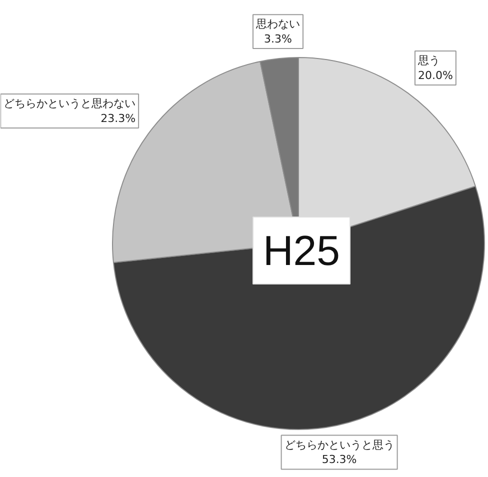 Image resolution: width=488 pixels, height=477 pixels. Describe the element at coordinates (301, 250) in the screenshot. I see `text: H25` at that location.